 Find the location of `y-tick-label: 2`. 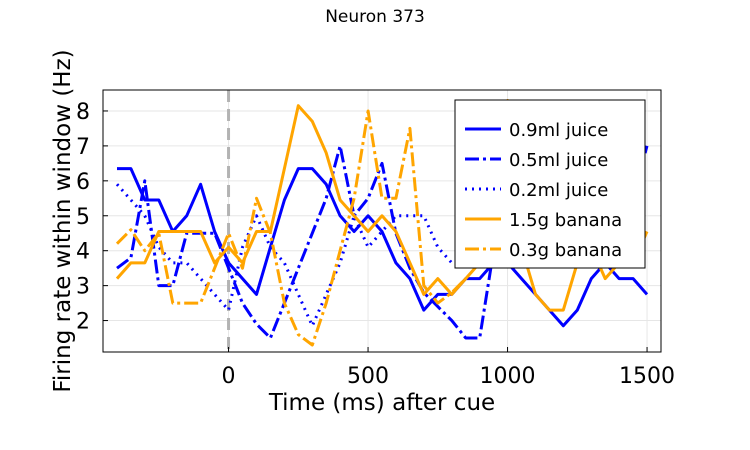

y-tick-label: 2 is located at coordinates (83, 322).